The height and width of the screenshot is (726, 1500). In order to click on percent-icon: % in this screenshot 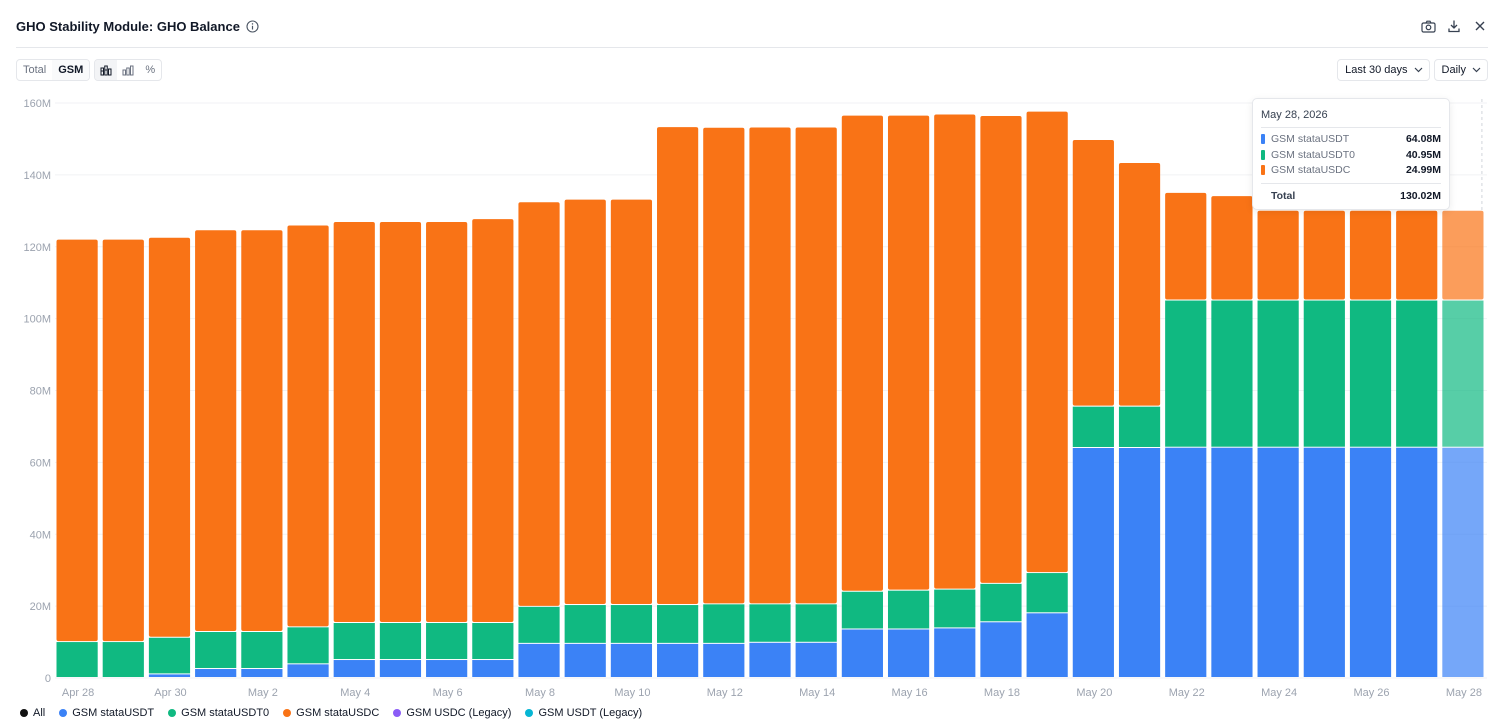, I will do `click(150, 70)`.